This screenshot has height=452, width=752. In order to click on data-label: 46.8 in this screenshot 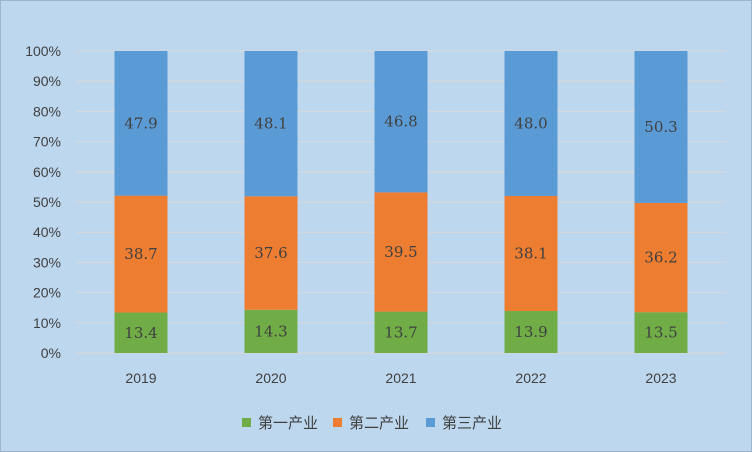, I will do `click(400, 122)`.